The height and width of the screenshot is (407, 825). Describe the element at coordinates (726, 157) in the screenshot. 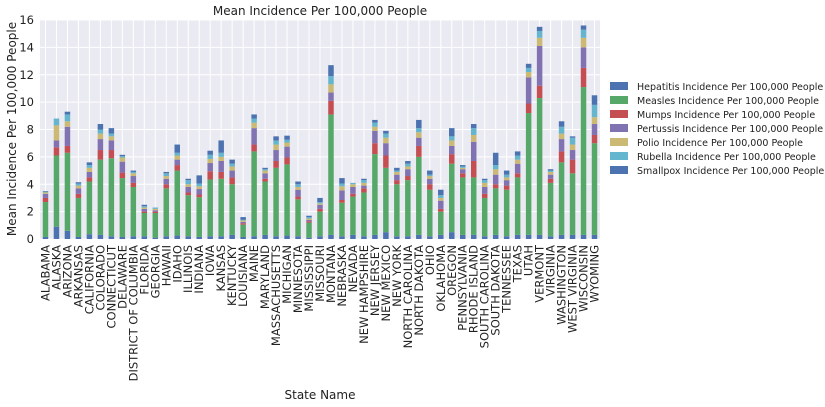

I see `legend-label: Rubella Incidence Per 100,000 People` at that location.